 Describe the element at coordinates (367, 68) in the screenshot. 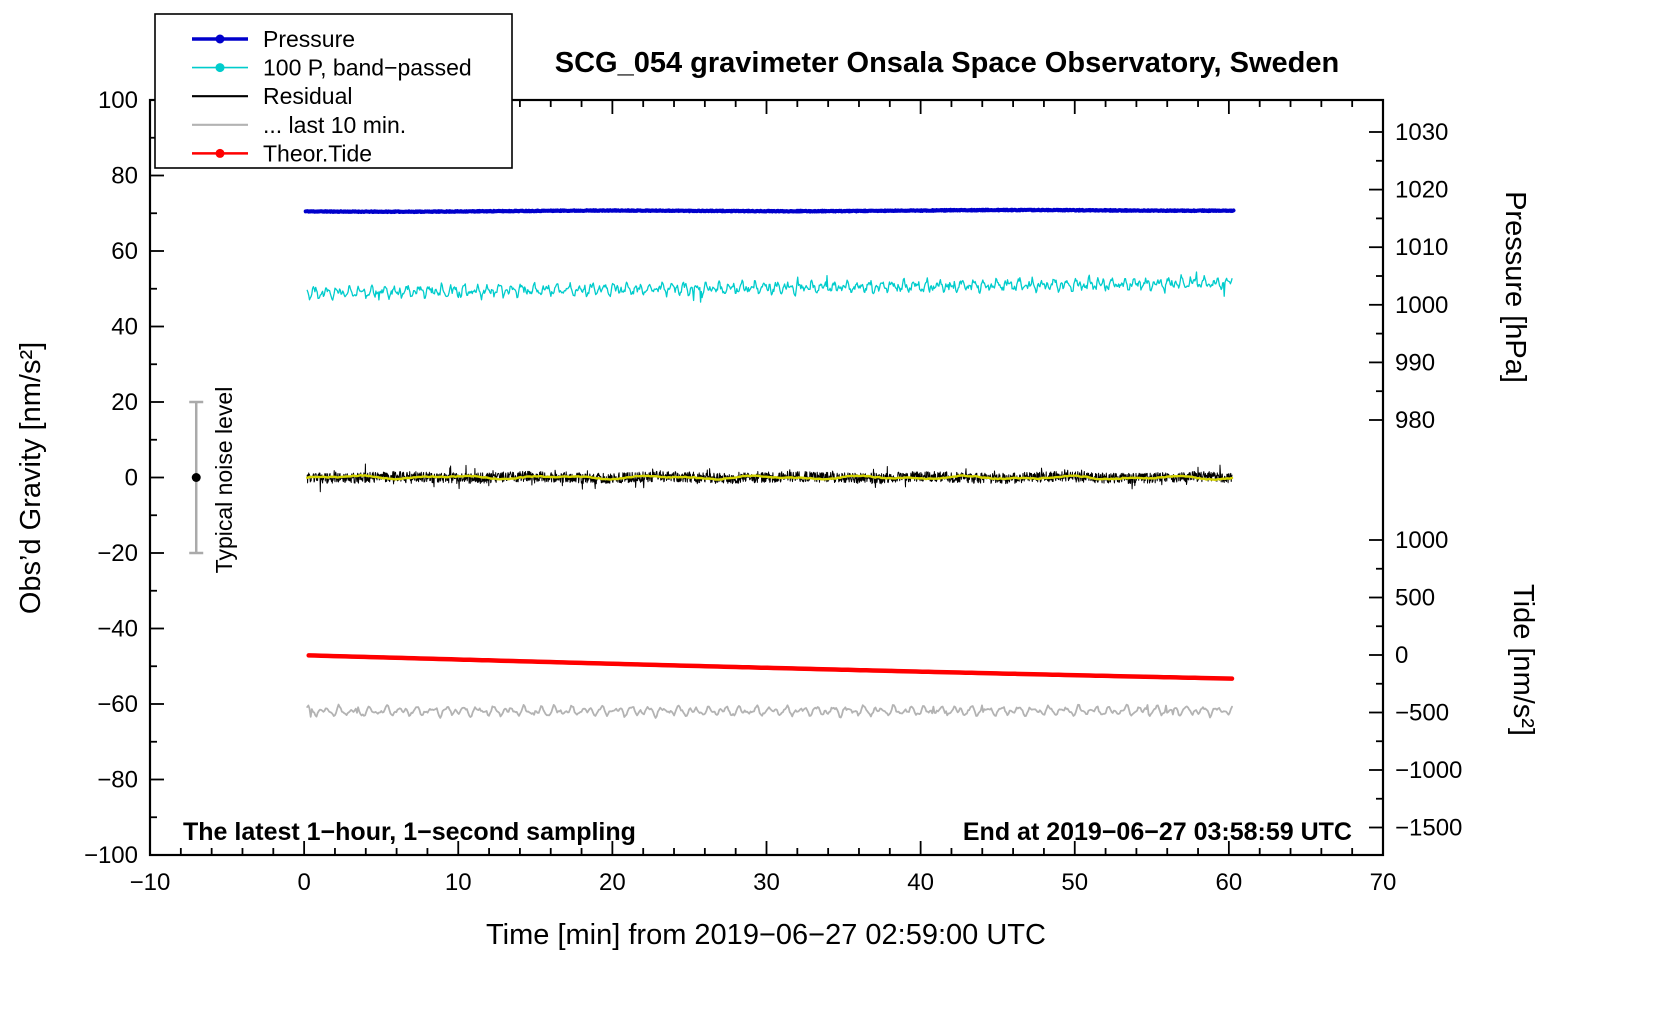

I see `legend-item-label: 100 P, band−passed` at that location.